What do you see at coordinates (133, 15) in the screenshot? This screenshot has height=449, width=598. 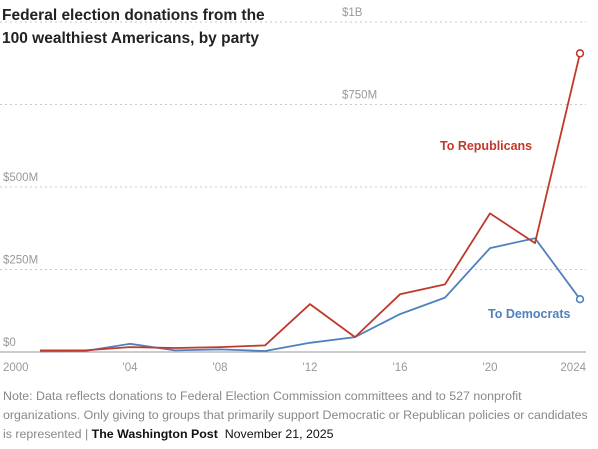 I see `chart-title-line-1: Federal election donations from the` at bounding box center [133, 15].